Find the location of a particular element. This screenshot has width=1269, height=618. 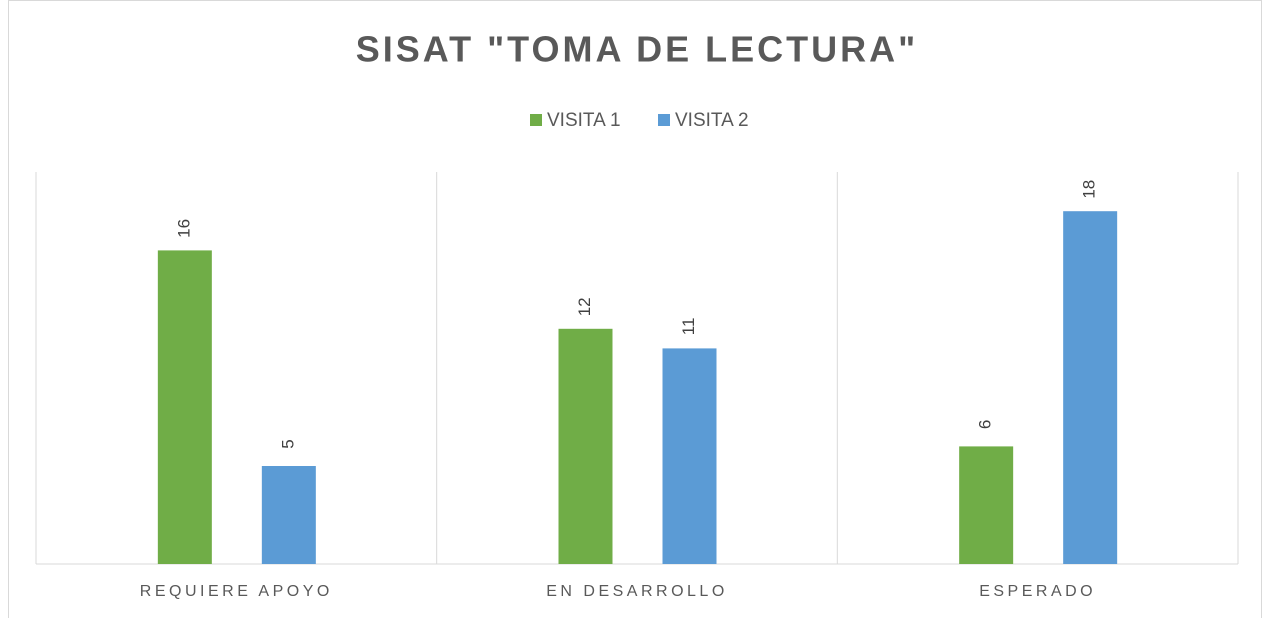

x-tick-label: REQUIERE APOYO is located at coordinates (236, 591).